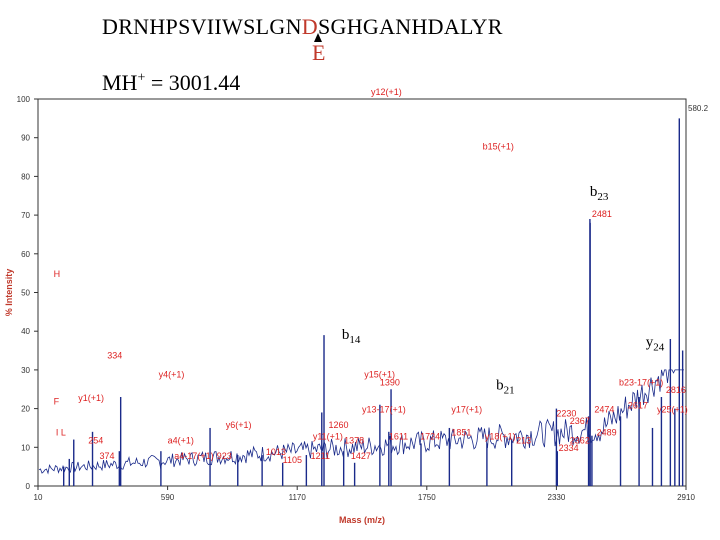 This screenshot has width=720, height=540. What do you see at coordinates (28, 486) in the screenshot?
I see `y-tick-label: 0` at bounding box center [28, 486].